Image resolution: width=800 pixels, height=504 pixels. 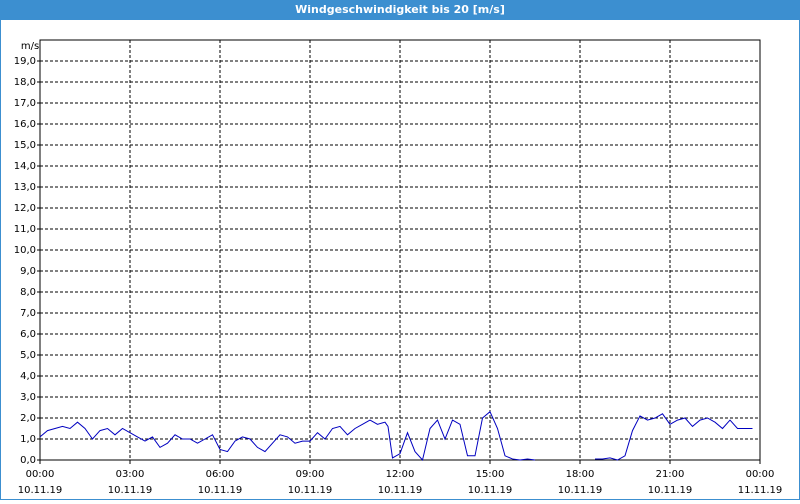 I want to click on y-tick-label: 13,0, so click(x=25, y=187).